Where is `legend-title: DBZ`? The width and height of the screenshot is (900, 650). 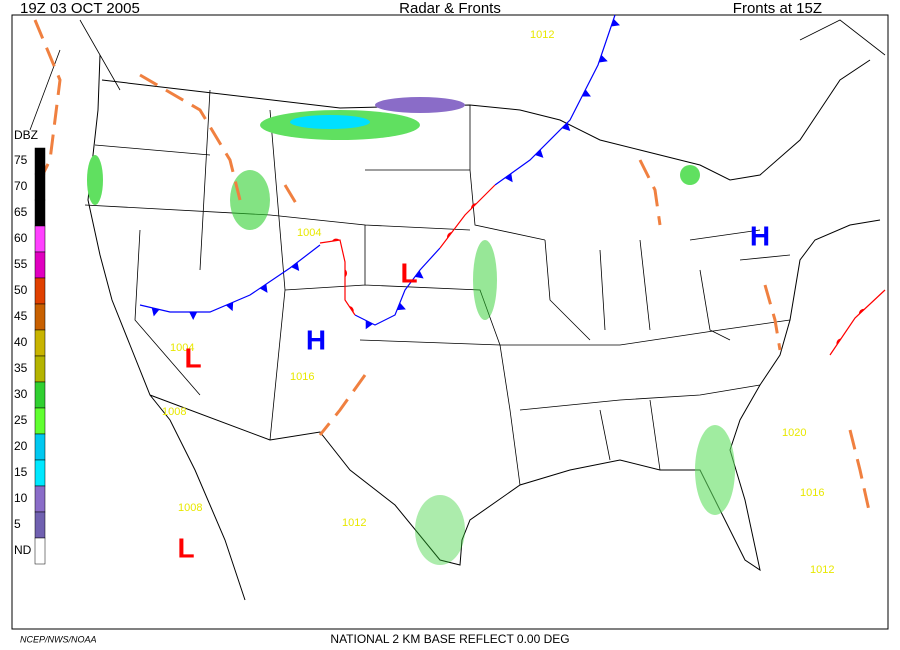 legend-title: DBZ is located at coordinates (26, 135).